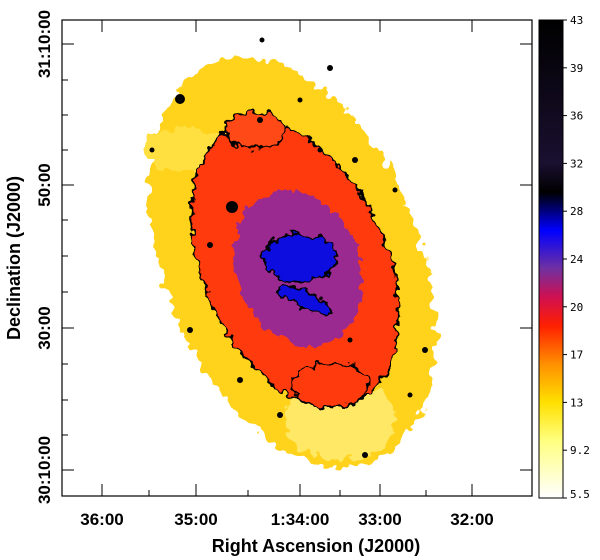  What do you see at coordinates (300, 258) in the screenshot?
I see `blue-core` at bounding box center [300, 258].